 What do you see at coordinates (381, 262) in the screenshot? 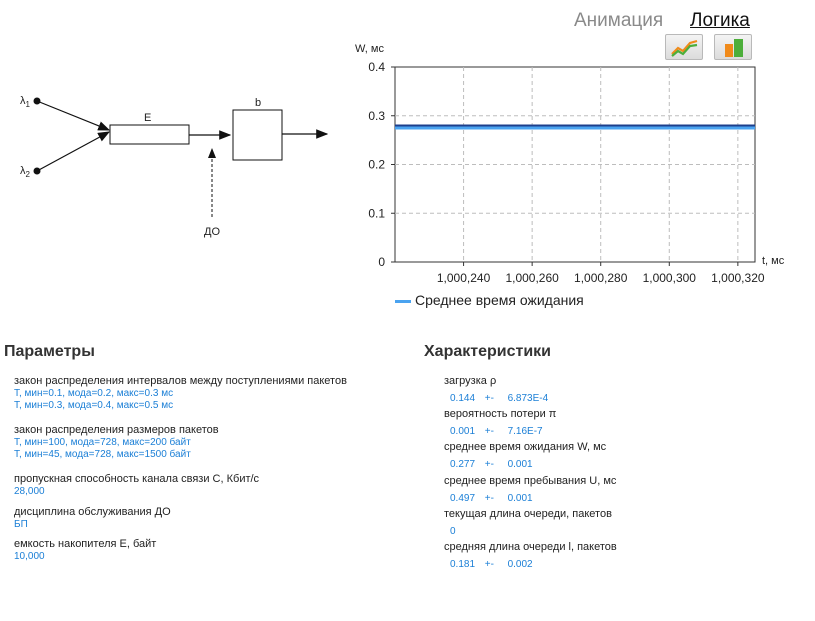
I see `y-tick-label: 0` at bounding box center [381, 262].